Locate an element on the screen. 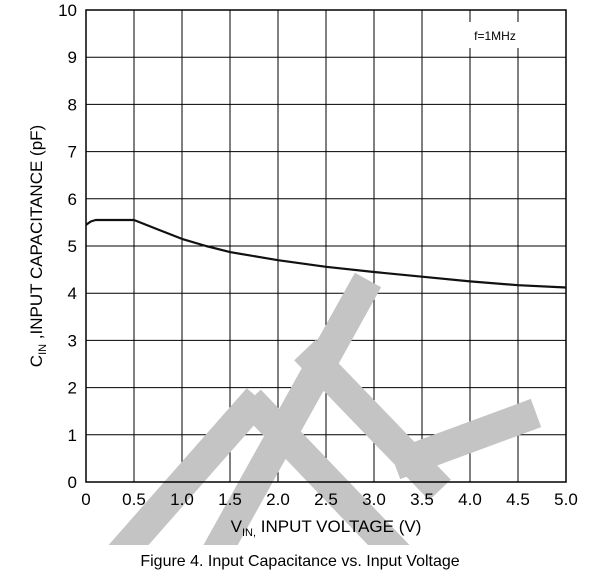 Image resolution: width=600 pixels, height=582 pixels. frequency-note-box is located at coordinates (495, 34).